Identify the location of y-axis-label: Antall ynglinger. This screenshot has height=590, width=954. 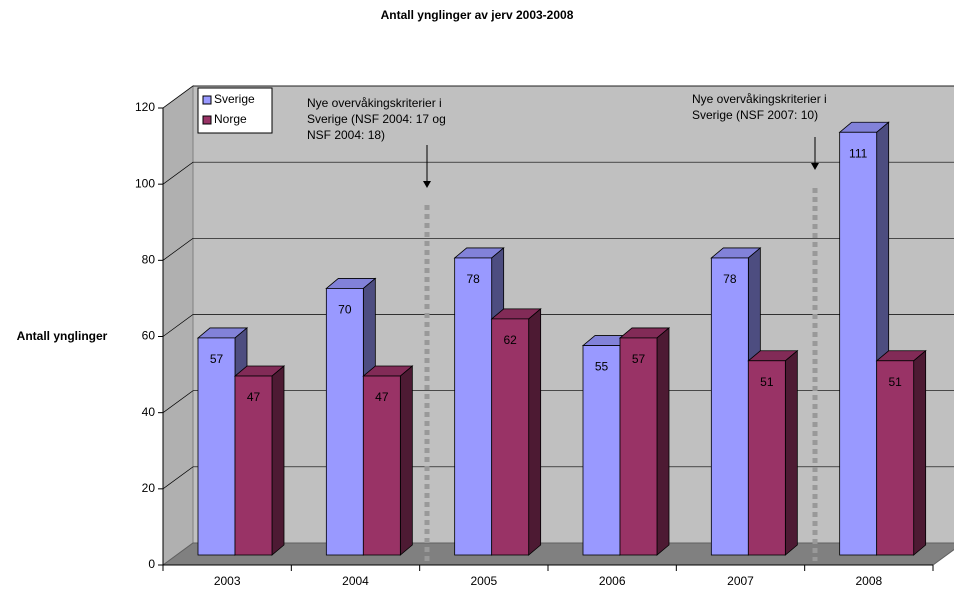
(62, 336).